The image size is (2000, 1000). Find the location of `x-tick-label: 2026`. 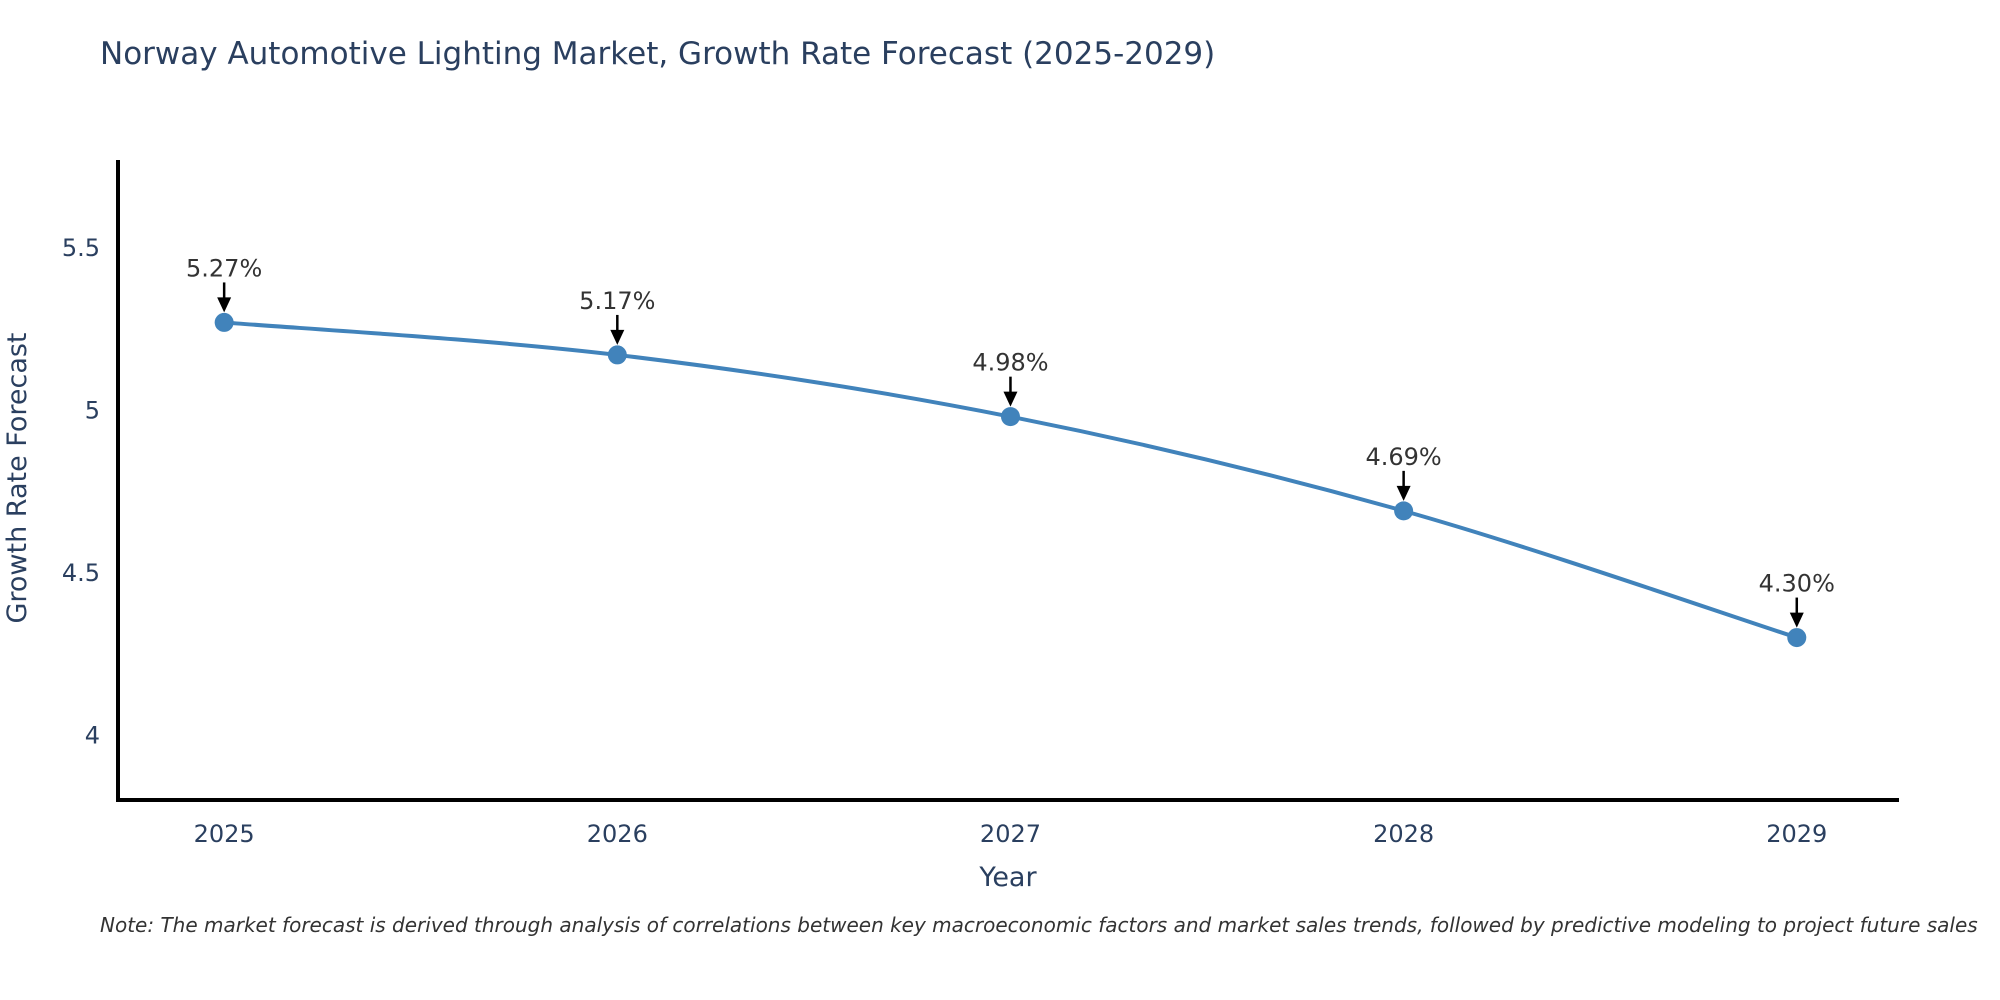

x-tick-label: 2026 is located at coordinates (617, 834).